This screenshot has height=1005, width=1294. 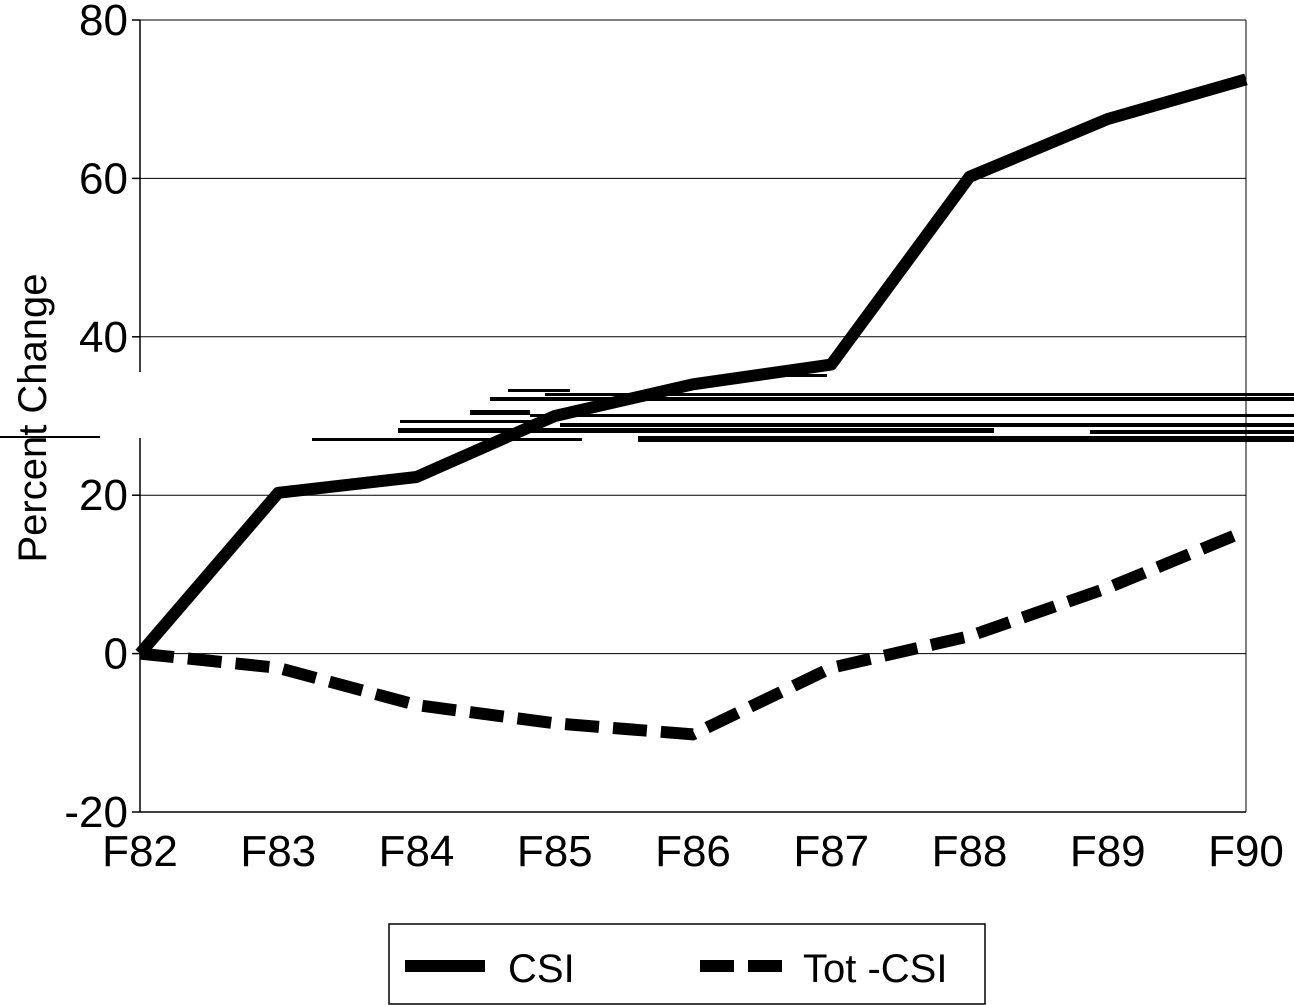 I want to click on x-tick-label: F86, so click(x=693, y=851).